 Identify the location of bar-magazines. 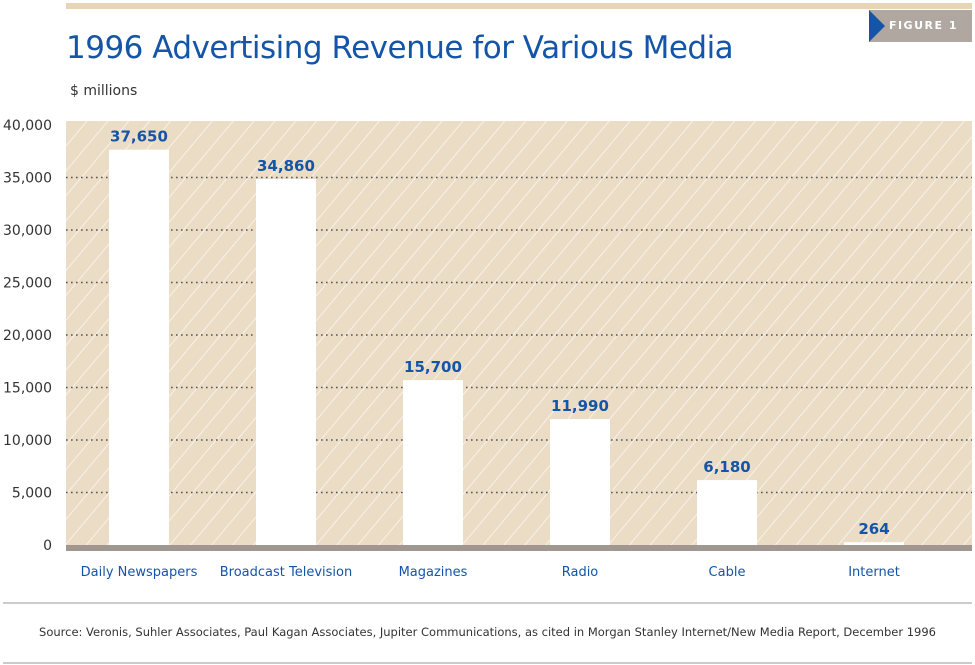
(433, 462).